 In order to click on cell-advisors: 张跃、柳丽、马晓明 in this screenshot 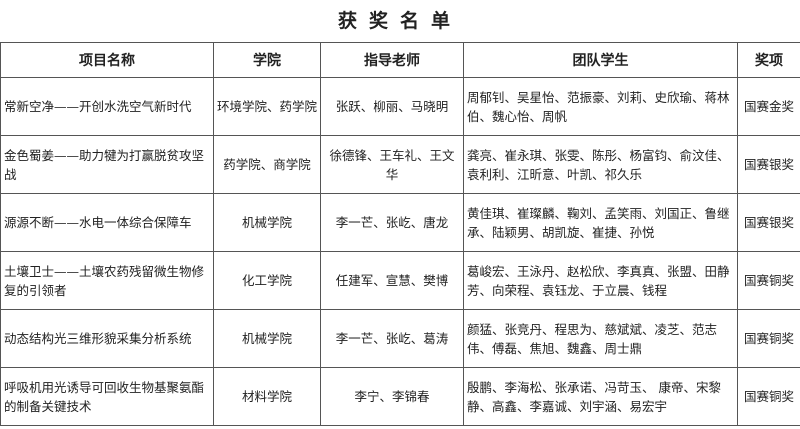, I will do `click(392, 106)`.